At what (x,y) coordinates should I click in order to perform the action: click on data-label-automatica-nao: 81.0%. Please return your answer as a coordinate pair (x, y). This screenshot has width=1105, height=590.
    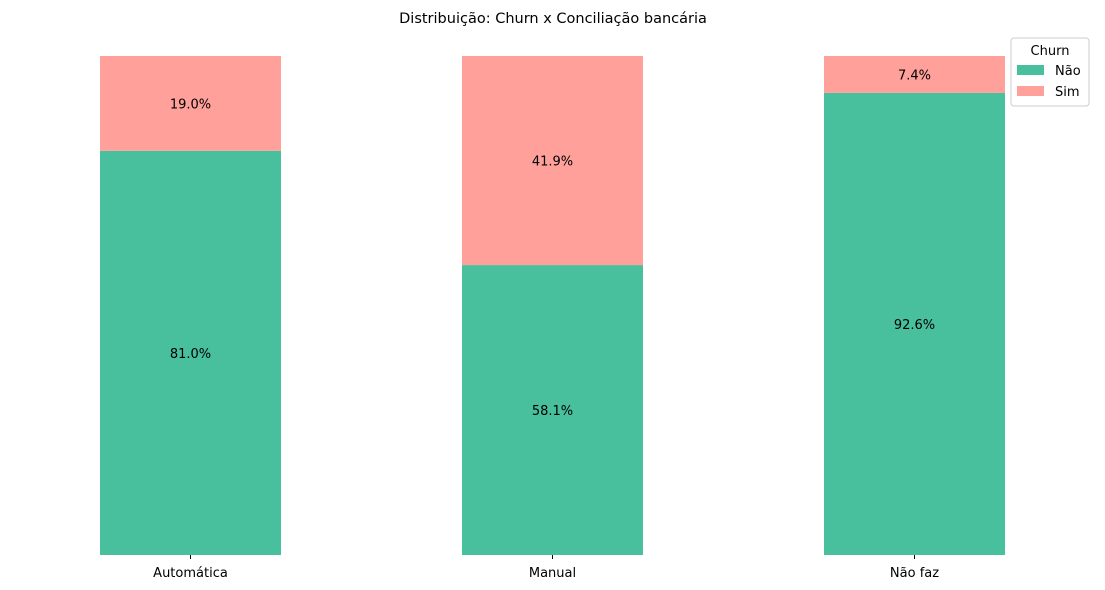
    Looking at the image, I should click on (190, 354).